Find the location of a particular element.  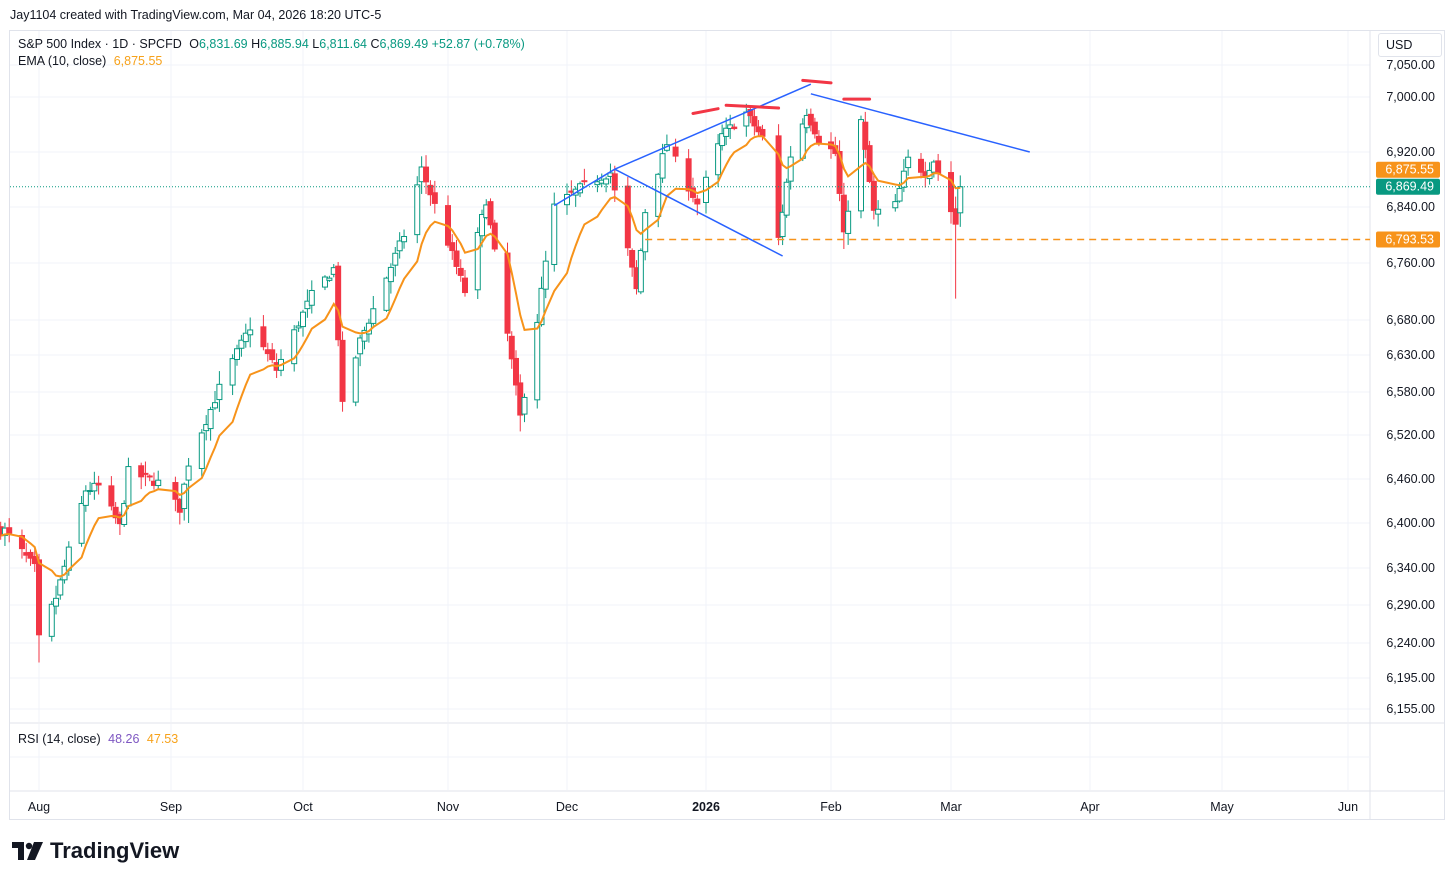

x-tick-label: Mar is located at coordinates (951, 807).